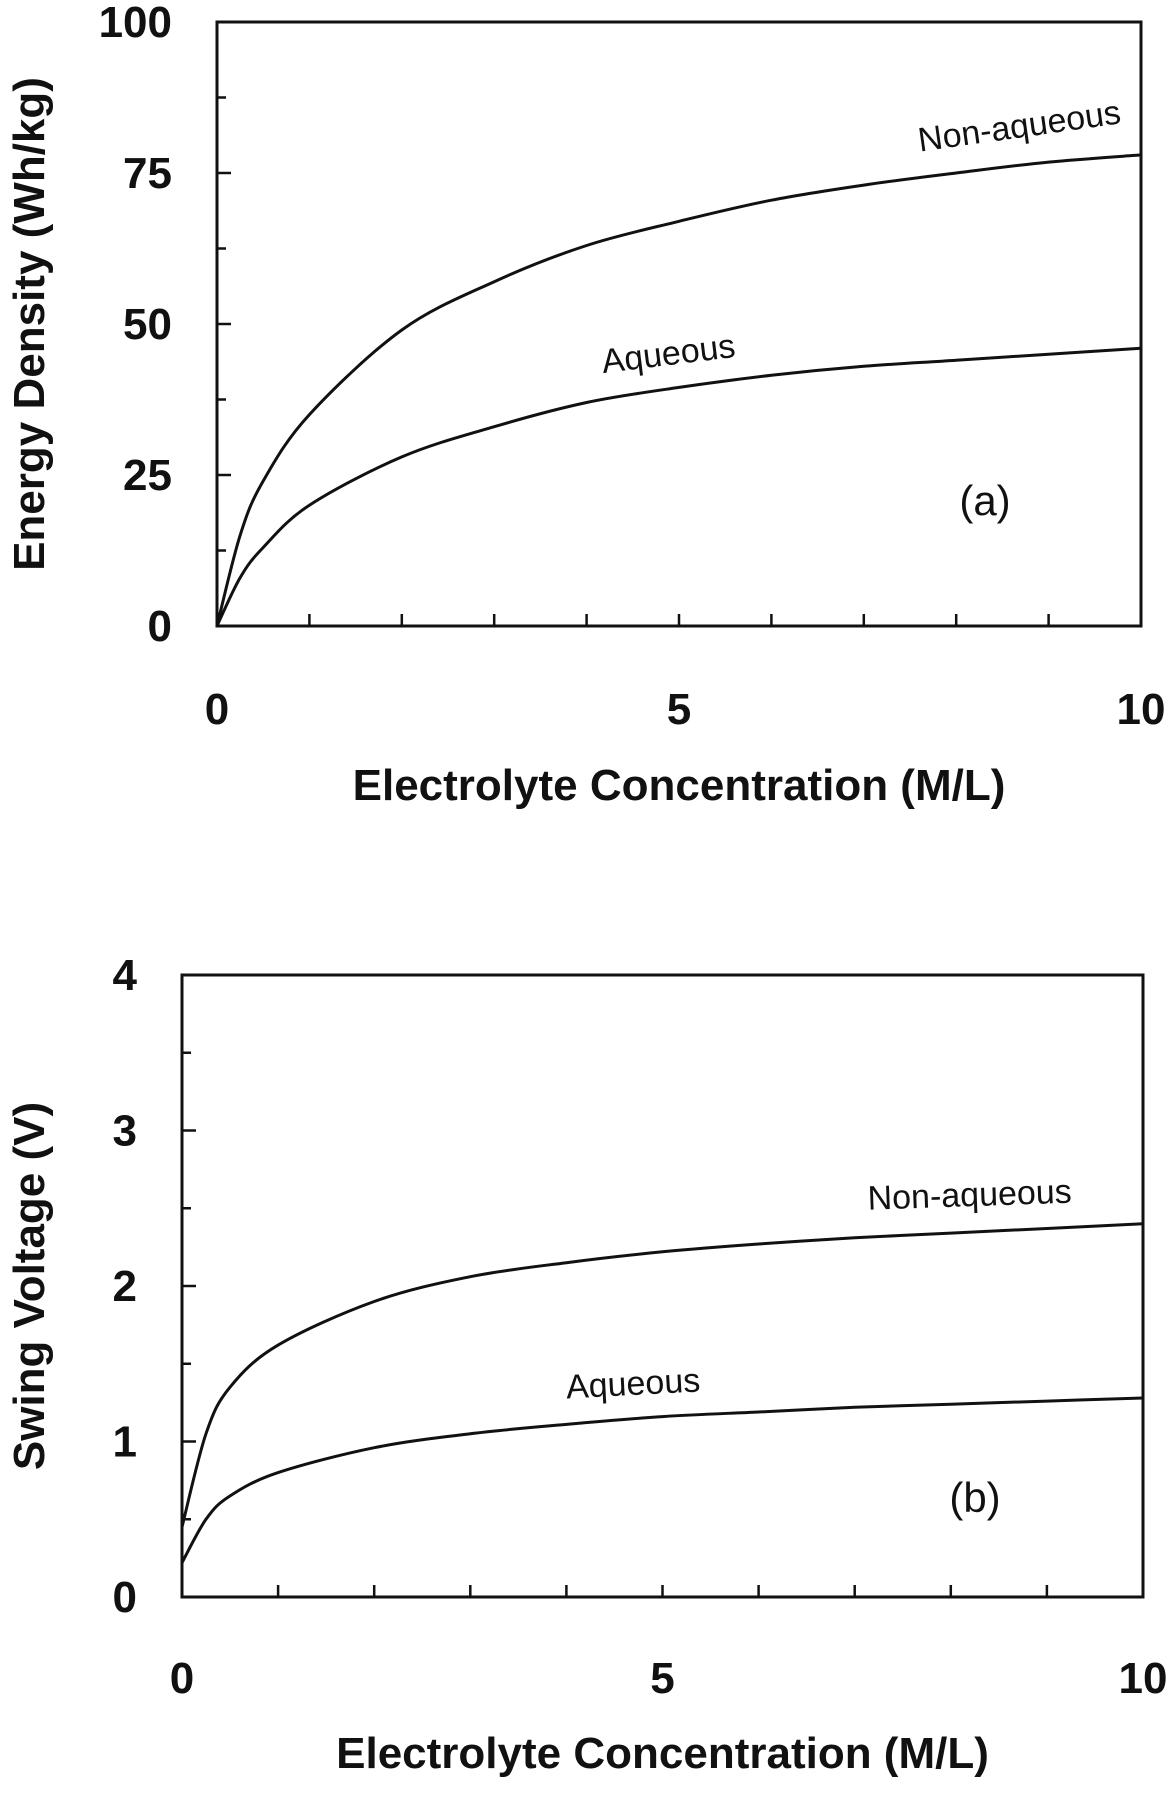  What do you see at coordinates (1019, 126) in the screenshot?
I see `series-label-a-non-aqueous: Non-aqueous` at bounding box center [1019, 126].